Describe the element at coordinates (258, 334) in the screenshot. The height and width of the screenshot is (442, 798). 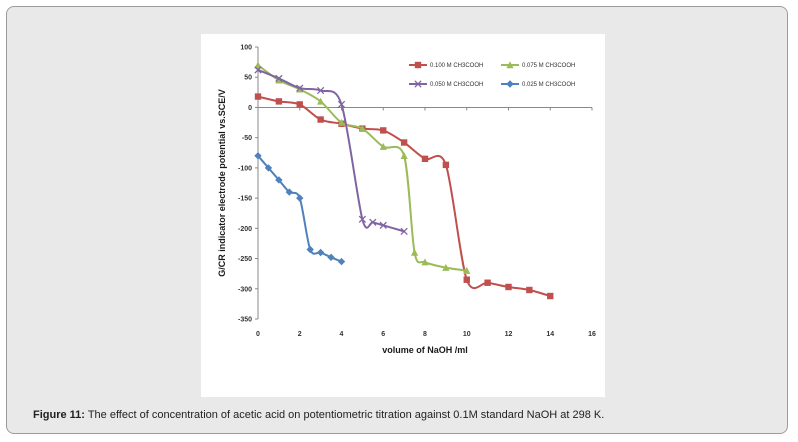
I see `x-tick-label: 0` at that location.